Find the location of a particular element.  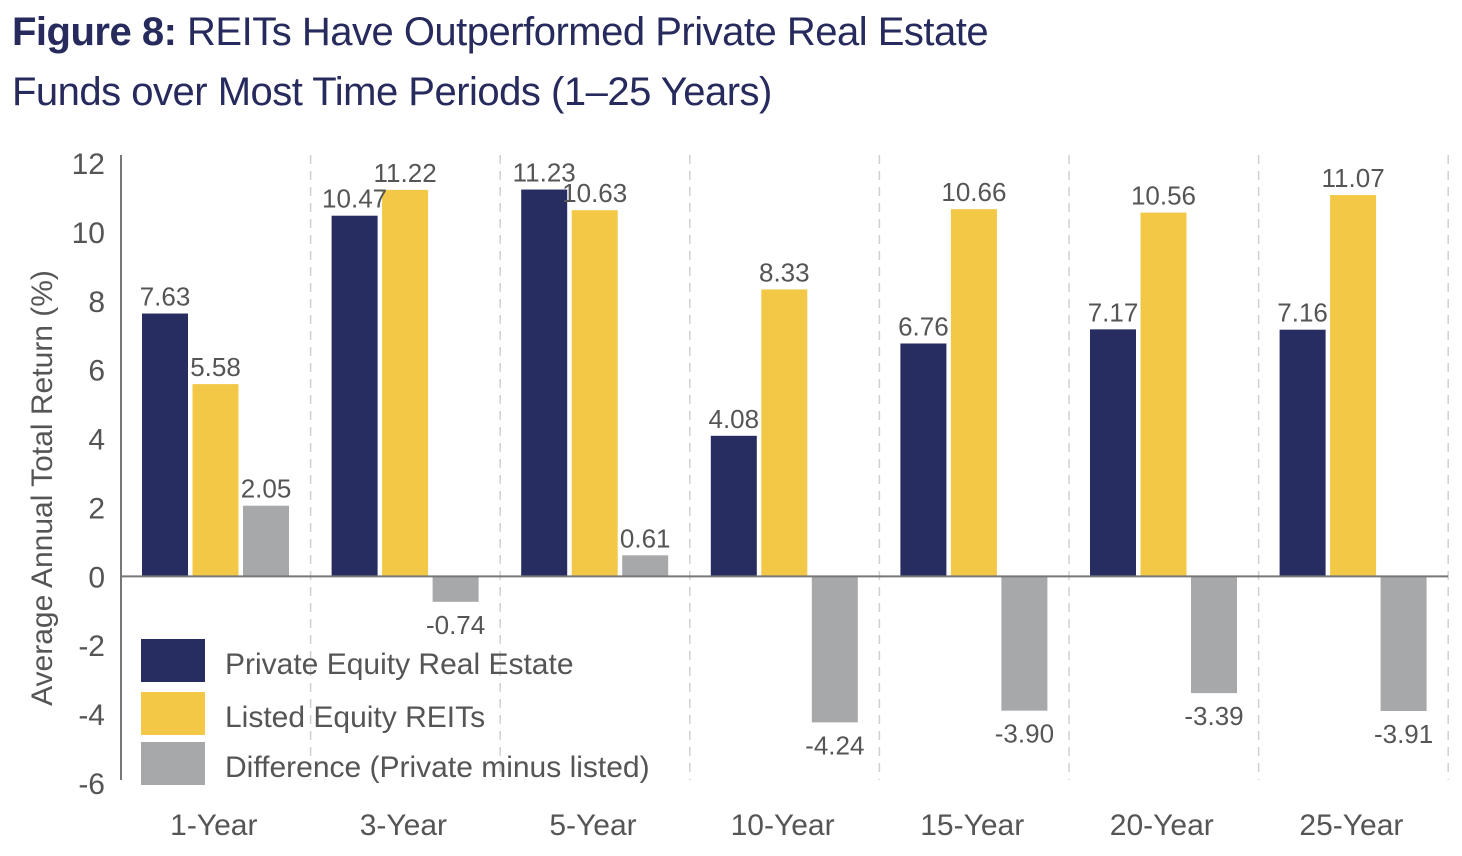

bar-private-25-year is located at coordinates (1302, 453).